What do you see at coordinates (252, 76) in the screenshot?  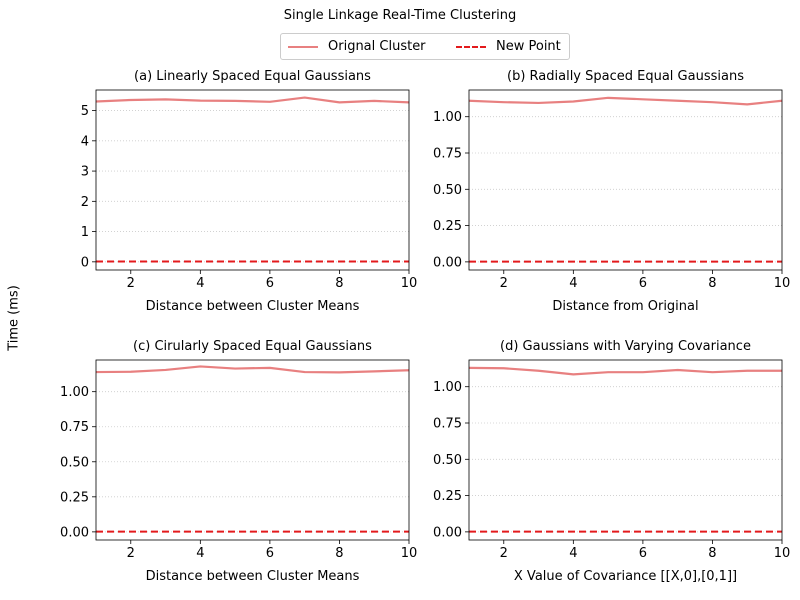 I see `panel-title: (a) Linearly Spaced Equal Gaussians` at bounding box center [252, 76].